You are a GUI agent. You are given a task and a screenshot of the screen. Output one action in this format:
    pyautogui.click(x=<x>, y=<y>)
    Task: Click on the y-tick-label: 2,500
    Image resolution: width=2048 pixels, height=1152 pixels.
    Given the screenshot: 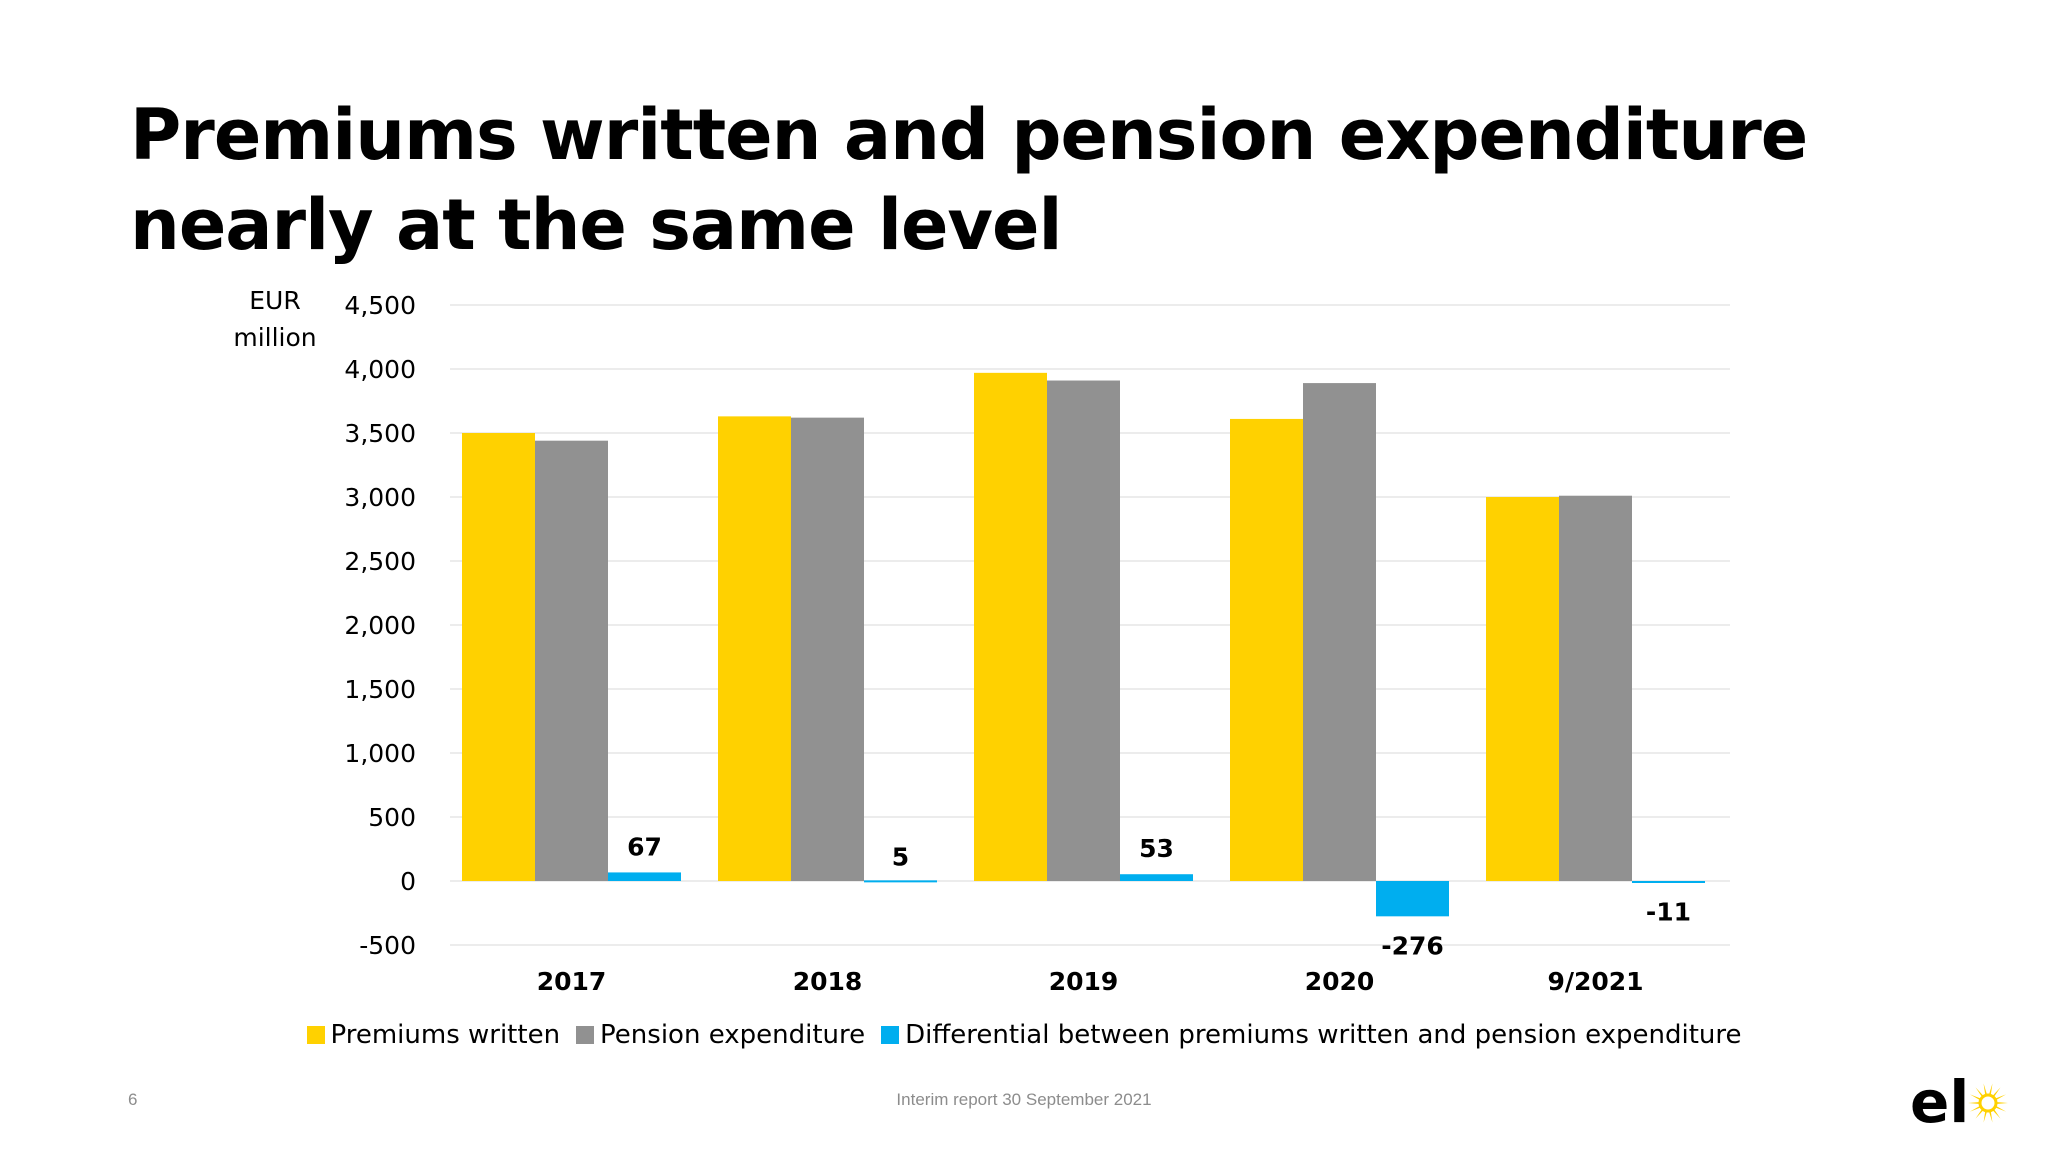 What is the action you would take?
    pyautogui.click(x=380, y=561)
    